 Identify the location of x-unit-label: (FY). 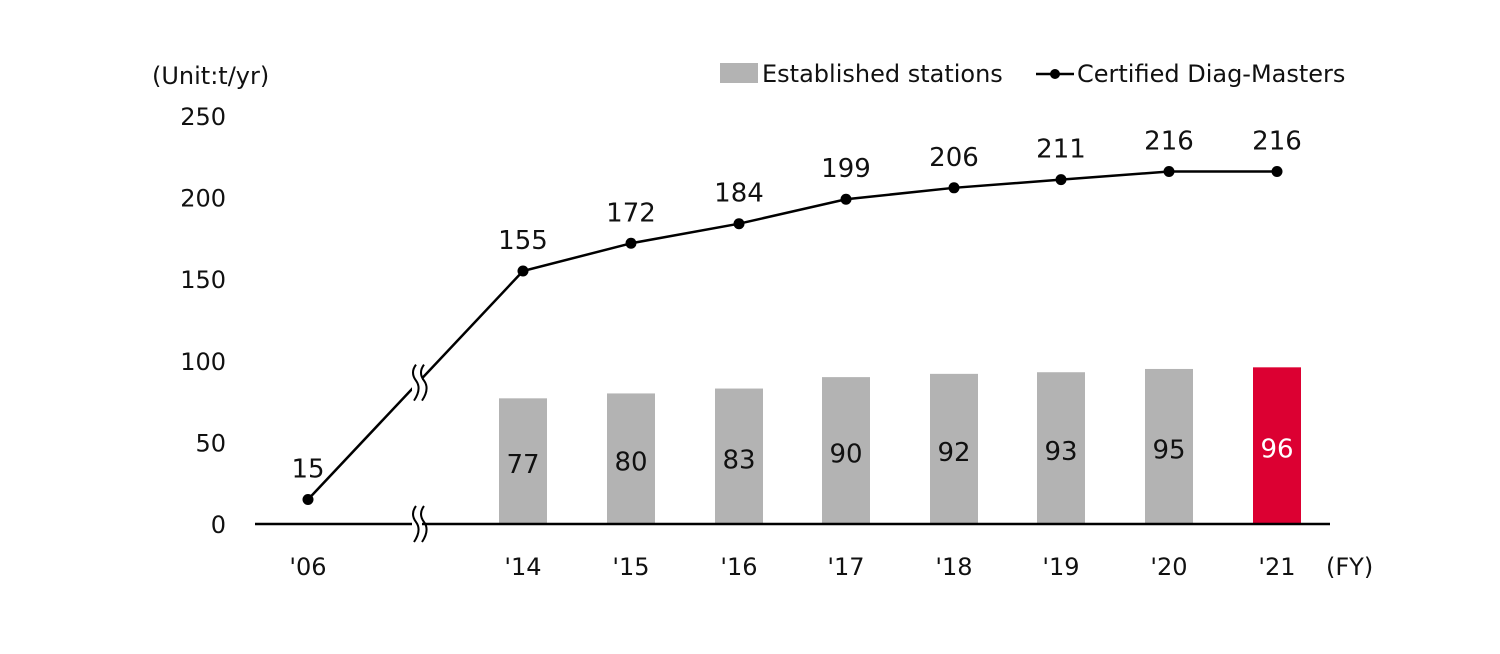
(1349, 567).